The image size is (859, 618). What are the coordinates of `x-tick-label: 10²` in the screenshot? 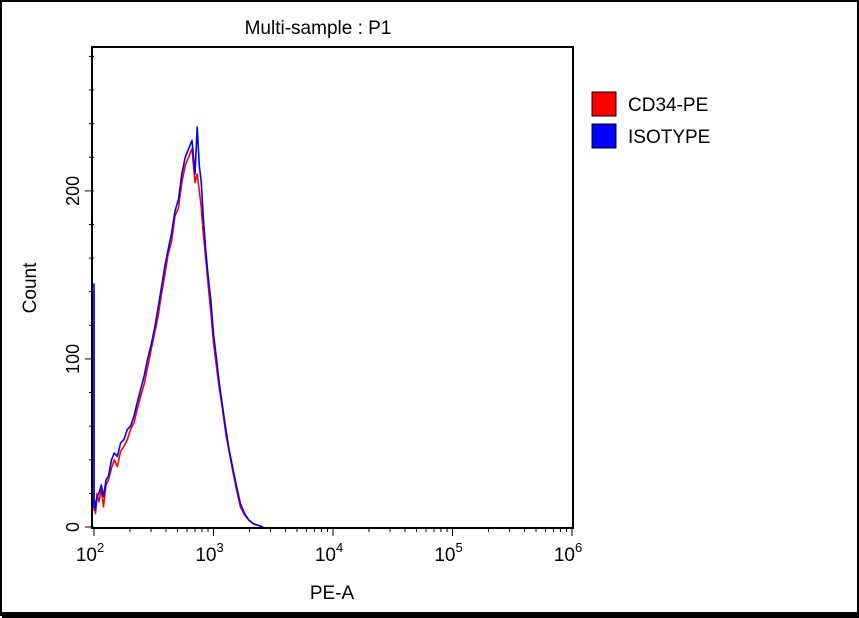 It's located at (90, 553).